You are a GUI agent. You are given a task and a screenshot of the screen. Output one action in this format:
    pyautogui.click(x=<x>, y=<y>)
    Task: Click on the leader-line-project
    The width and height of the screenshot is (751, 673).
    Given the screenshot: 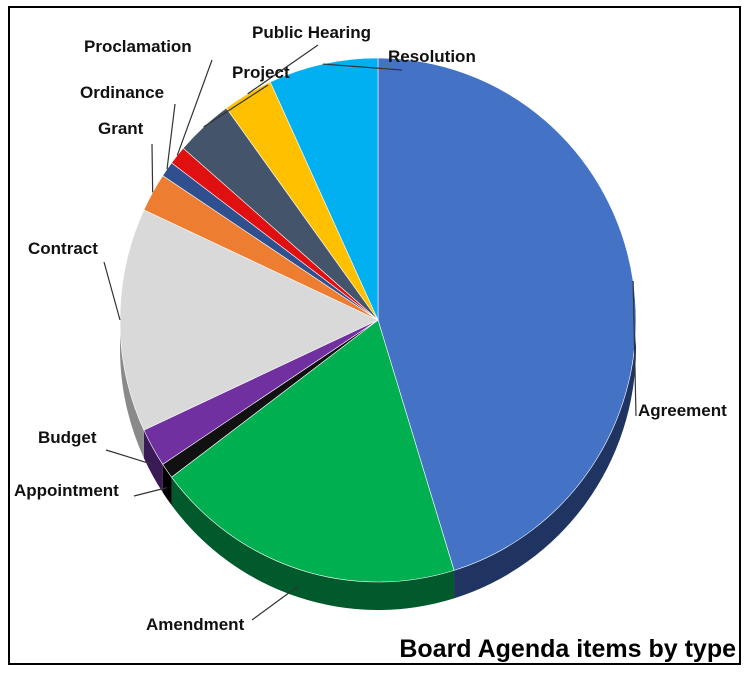 What is the action you would take?
    pyautogui.click(x=236, y=106)
    